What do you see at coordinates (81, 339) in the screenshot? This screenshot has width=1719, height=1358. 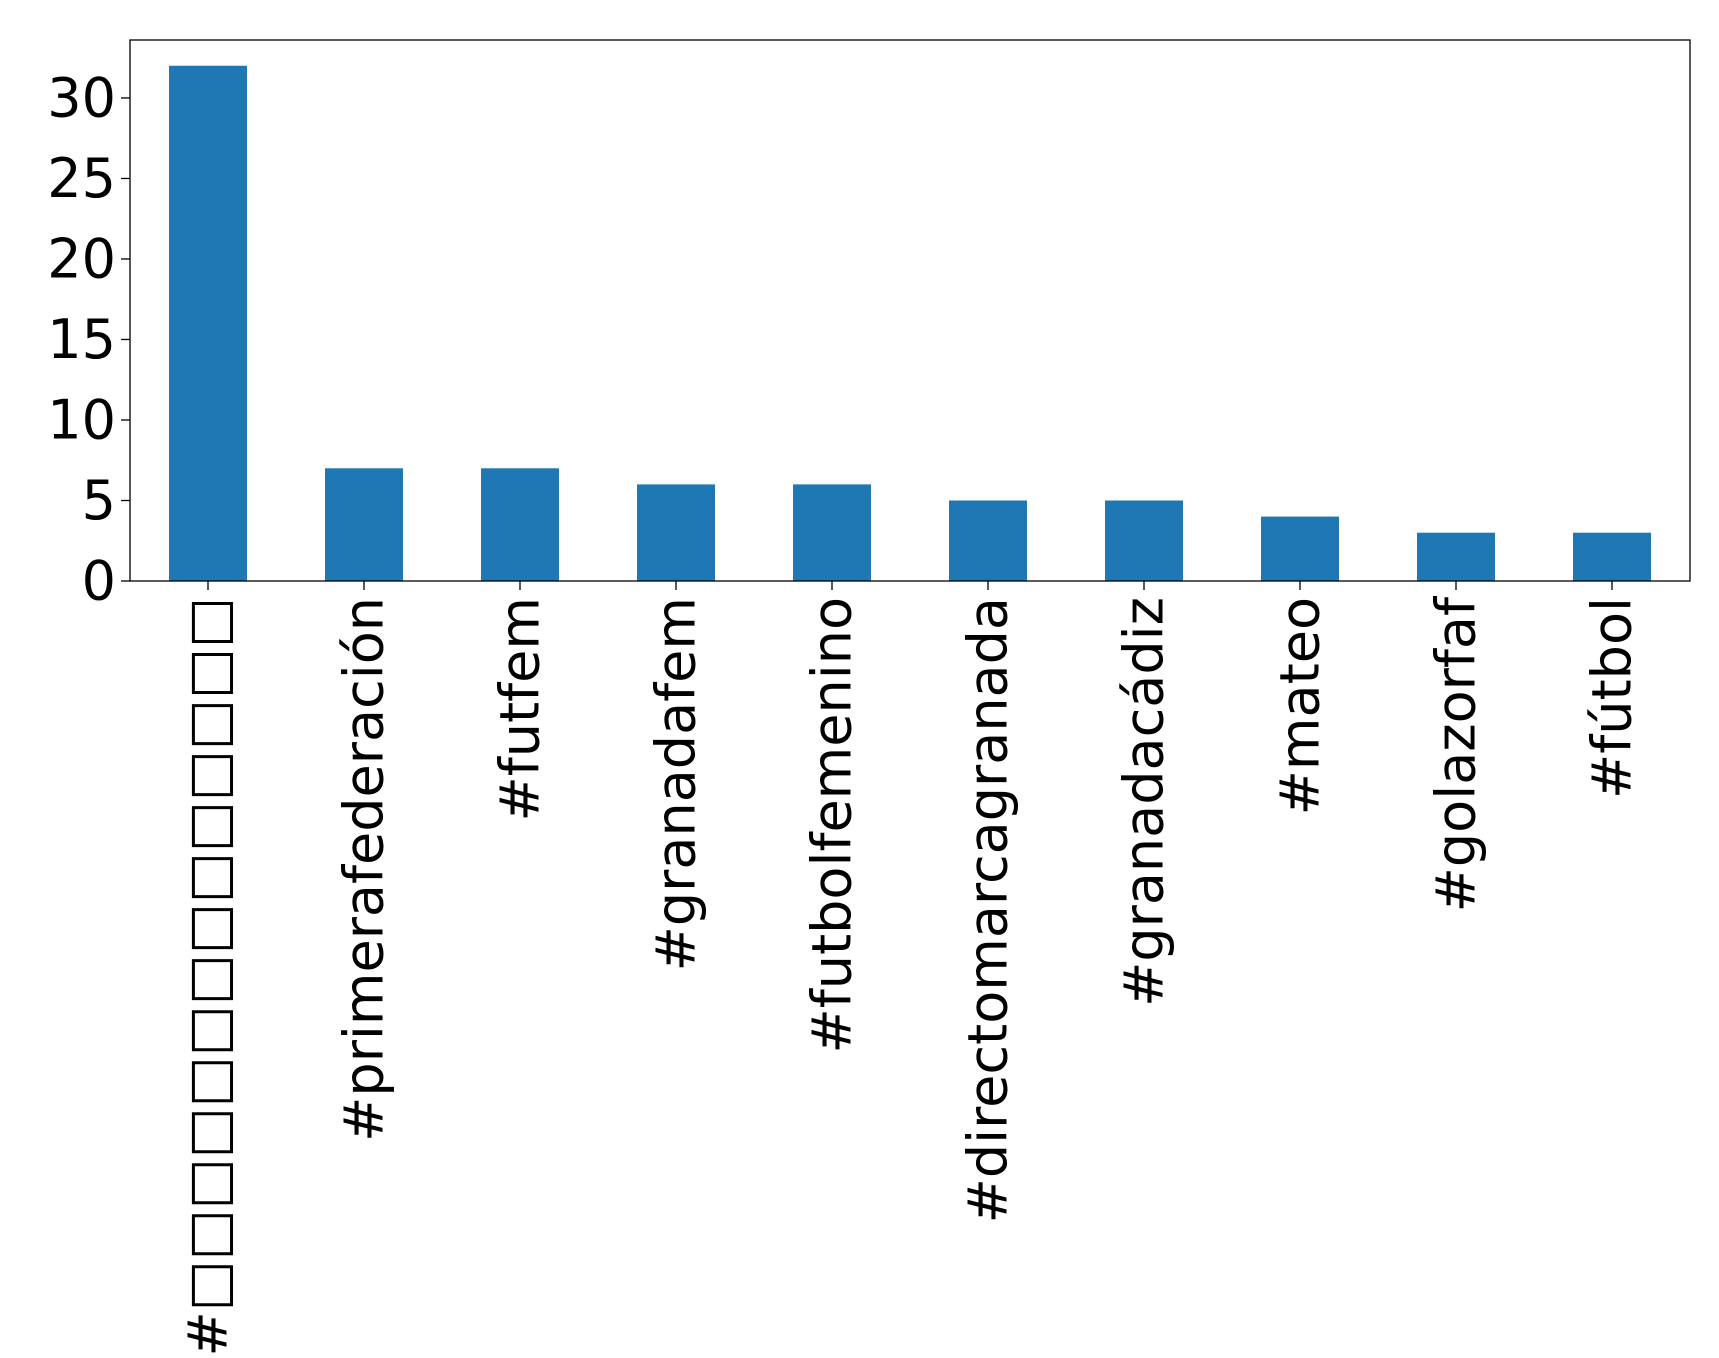 I see `y-tick-label-3: 15` at bounding box center [81, 339].